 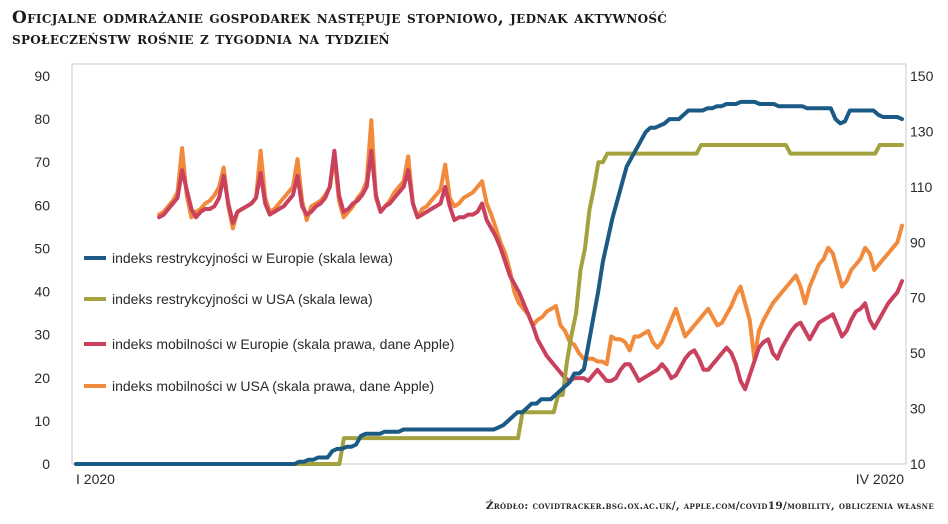 What do you see at coordinates (918, 353) in the screenshot?
I see `right-tick-2: 50` at bounding box center [918, 353].